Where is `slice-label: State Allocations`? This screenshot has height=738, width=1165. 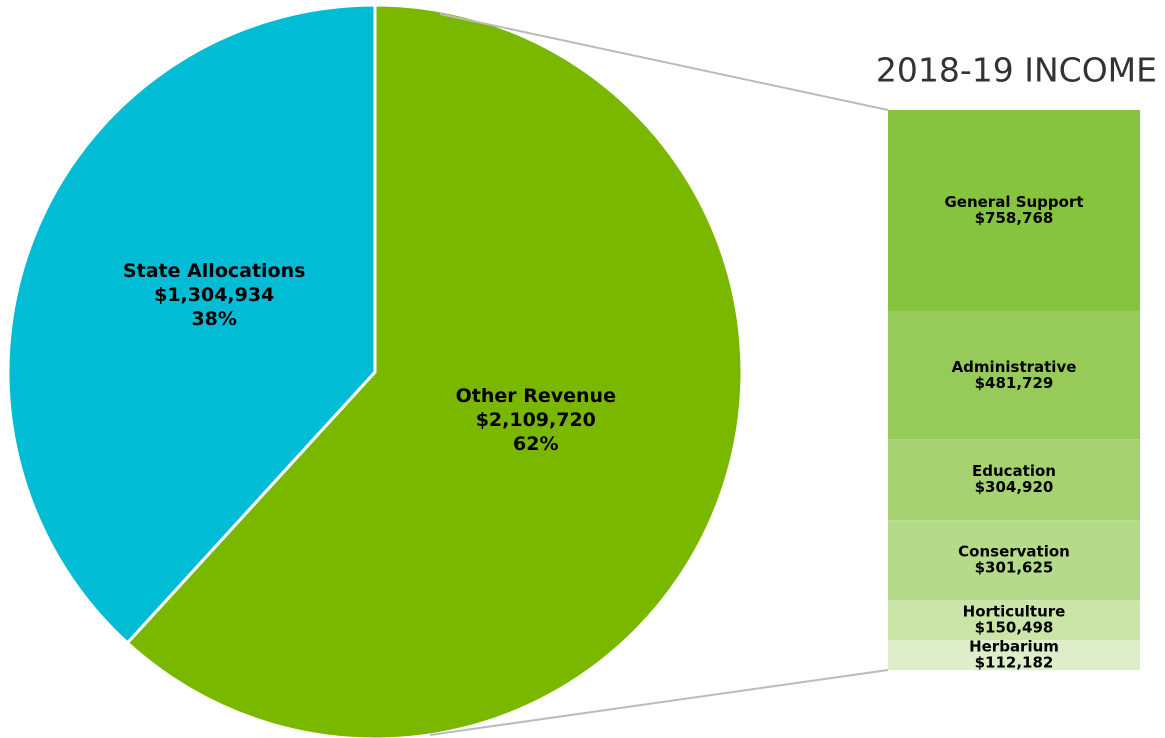
slice-label: State Allocations is located at coordinates (214, 271).